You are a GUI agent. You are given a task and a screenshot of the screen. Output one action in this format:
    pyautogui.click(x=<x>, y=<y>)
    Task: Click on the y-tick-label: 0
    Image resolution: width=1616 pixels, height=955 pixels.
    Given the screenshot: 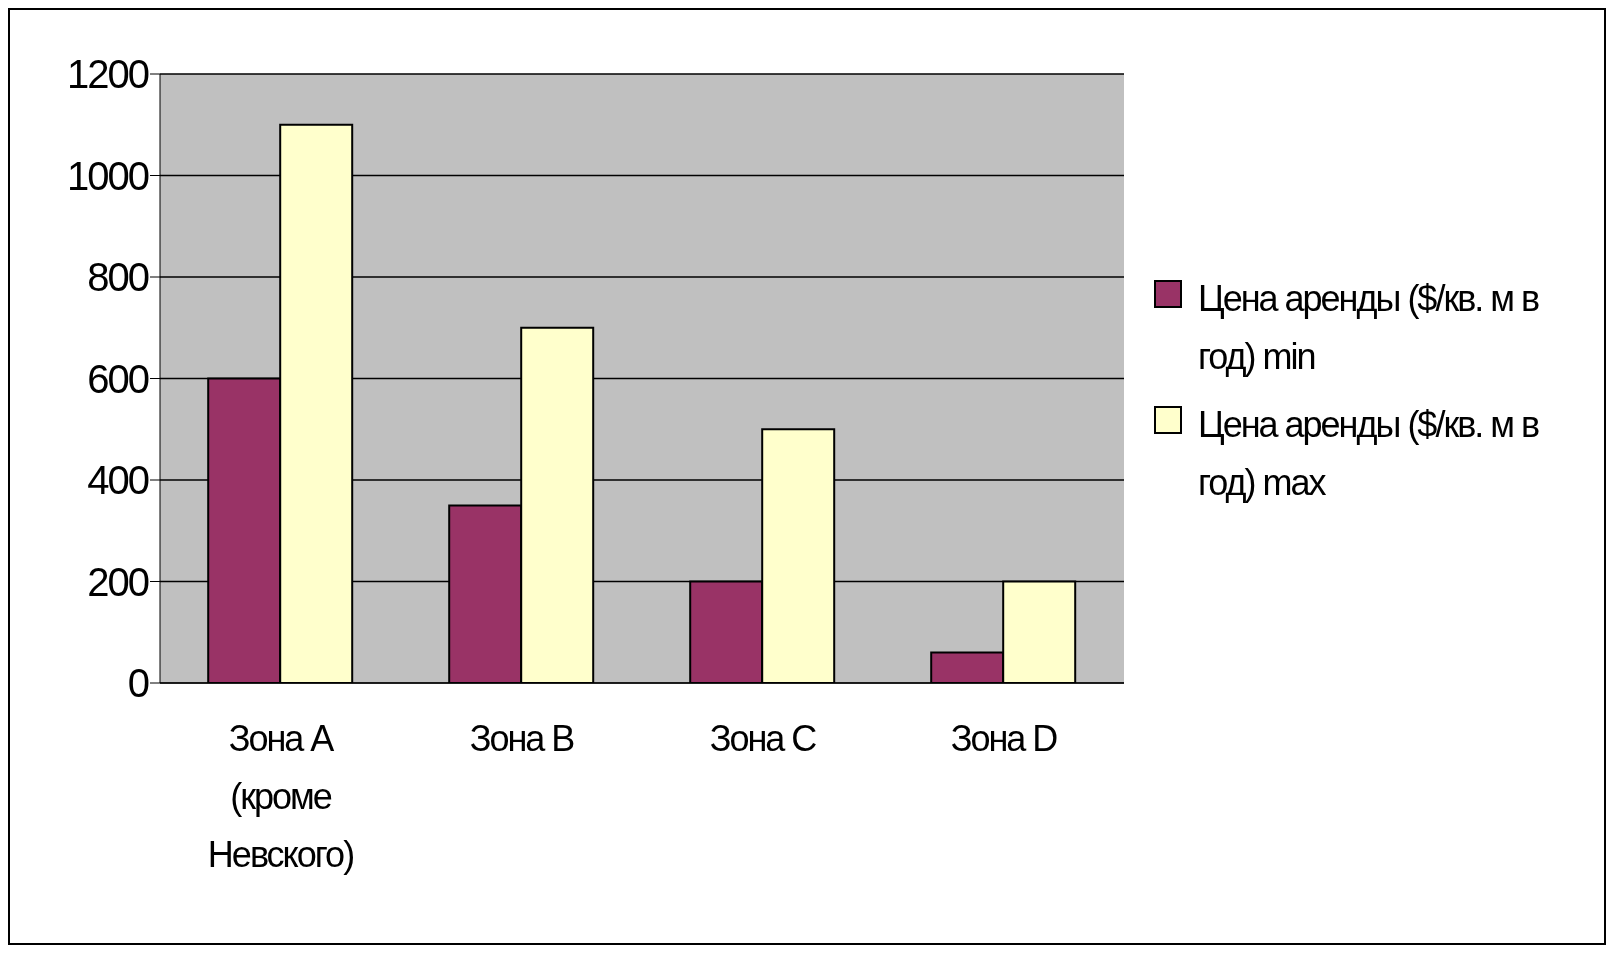 What is the action you would take?
    pyautogui.click(x=138, y=683)
    